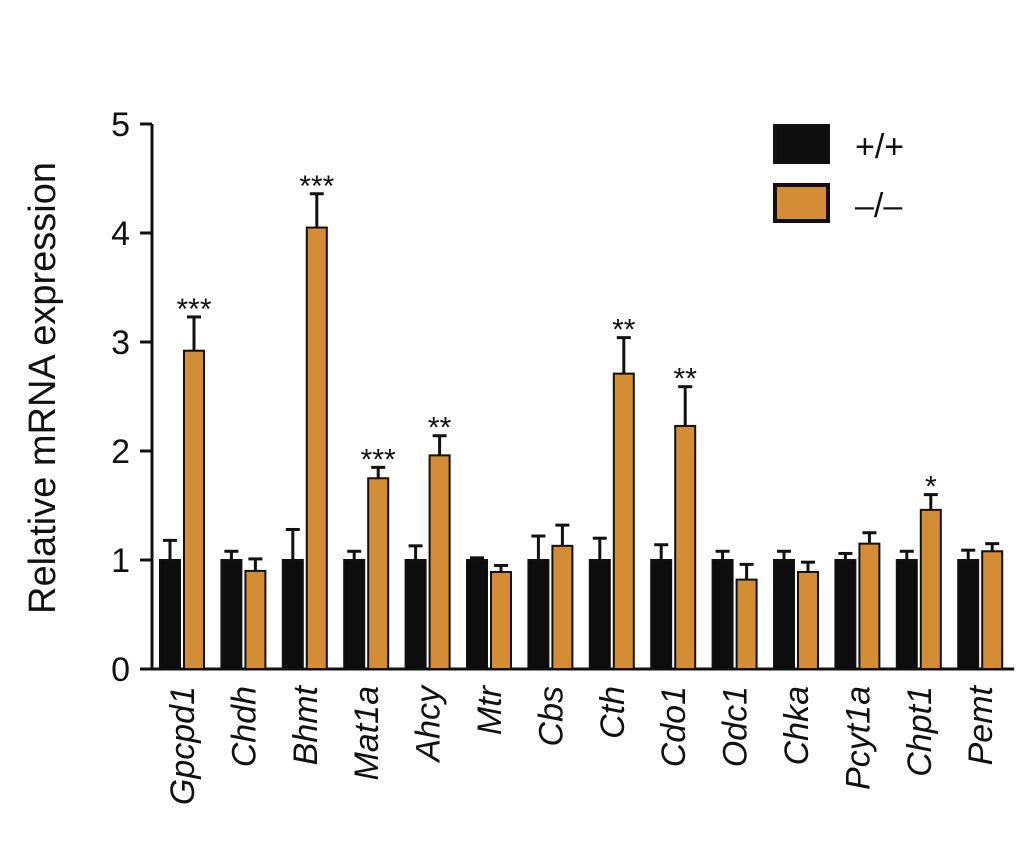 The width and height of the screenshot is (1025, 854). What do you see at coordinates (244, 726) in the screenshot?
I see `x-tick-label: Chdh` at bounding box center [244, 726].